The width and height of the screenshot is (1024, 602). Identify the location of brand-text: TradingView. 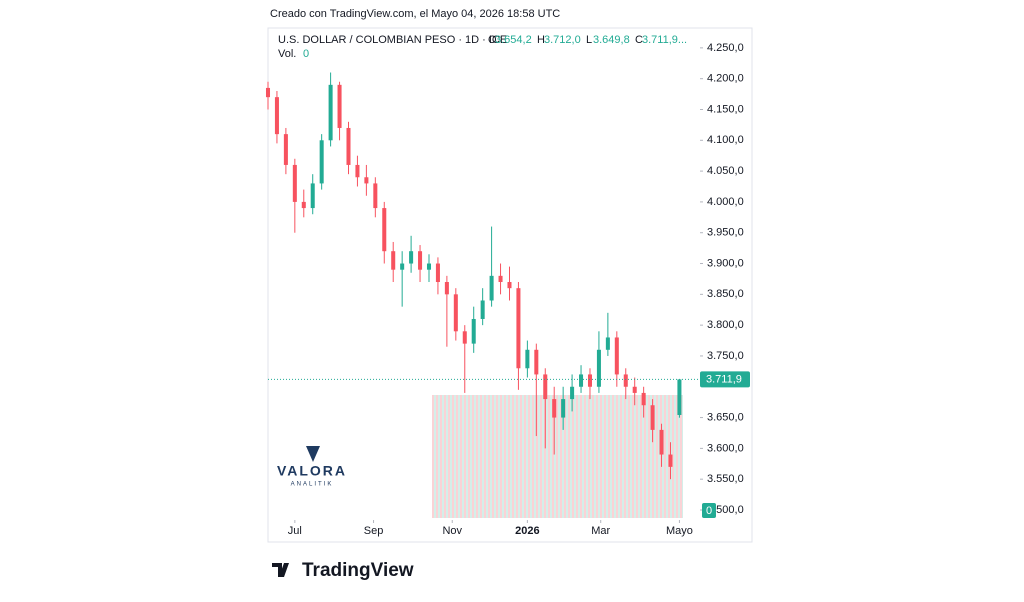
(358, 570).